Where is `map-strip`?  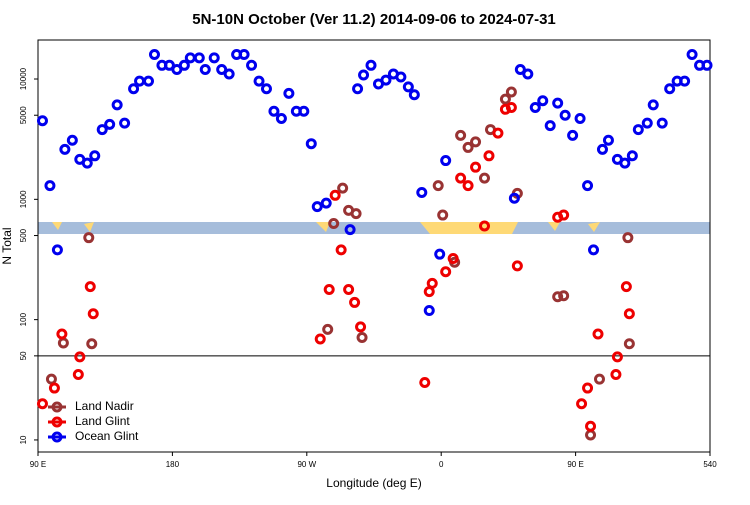 map-strip is located at coordinates (374, 228).